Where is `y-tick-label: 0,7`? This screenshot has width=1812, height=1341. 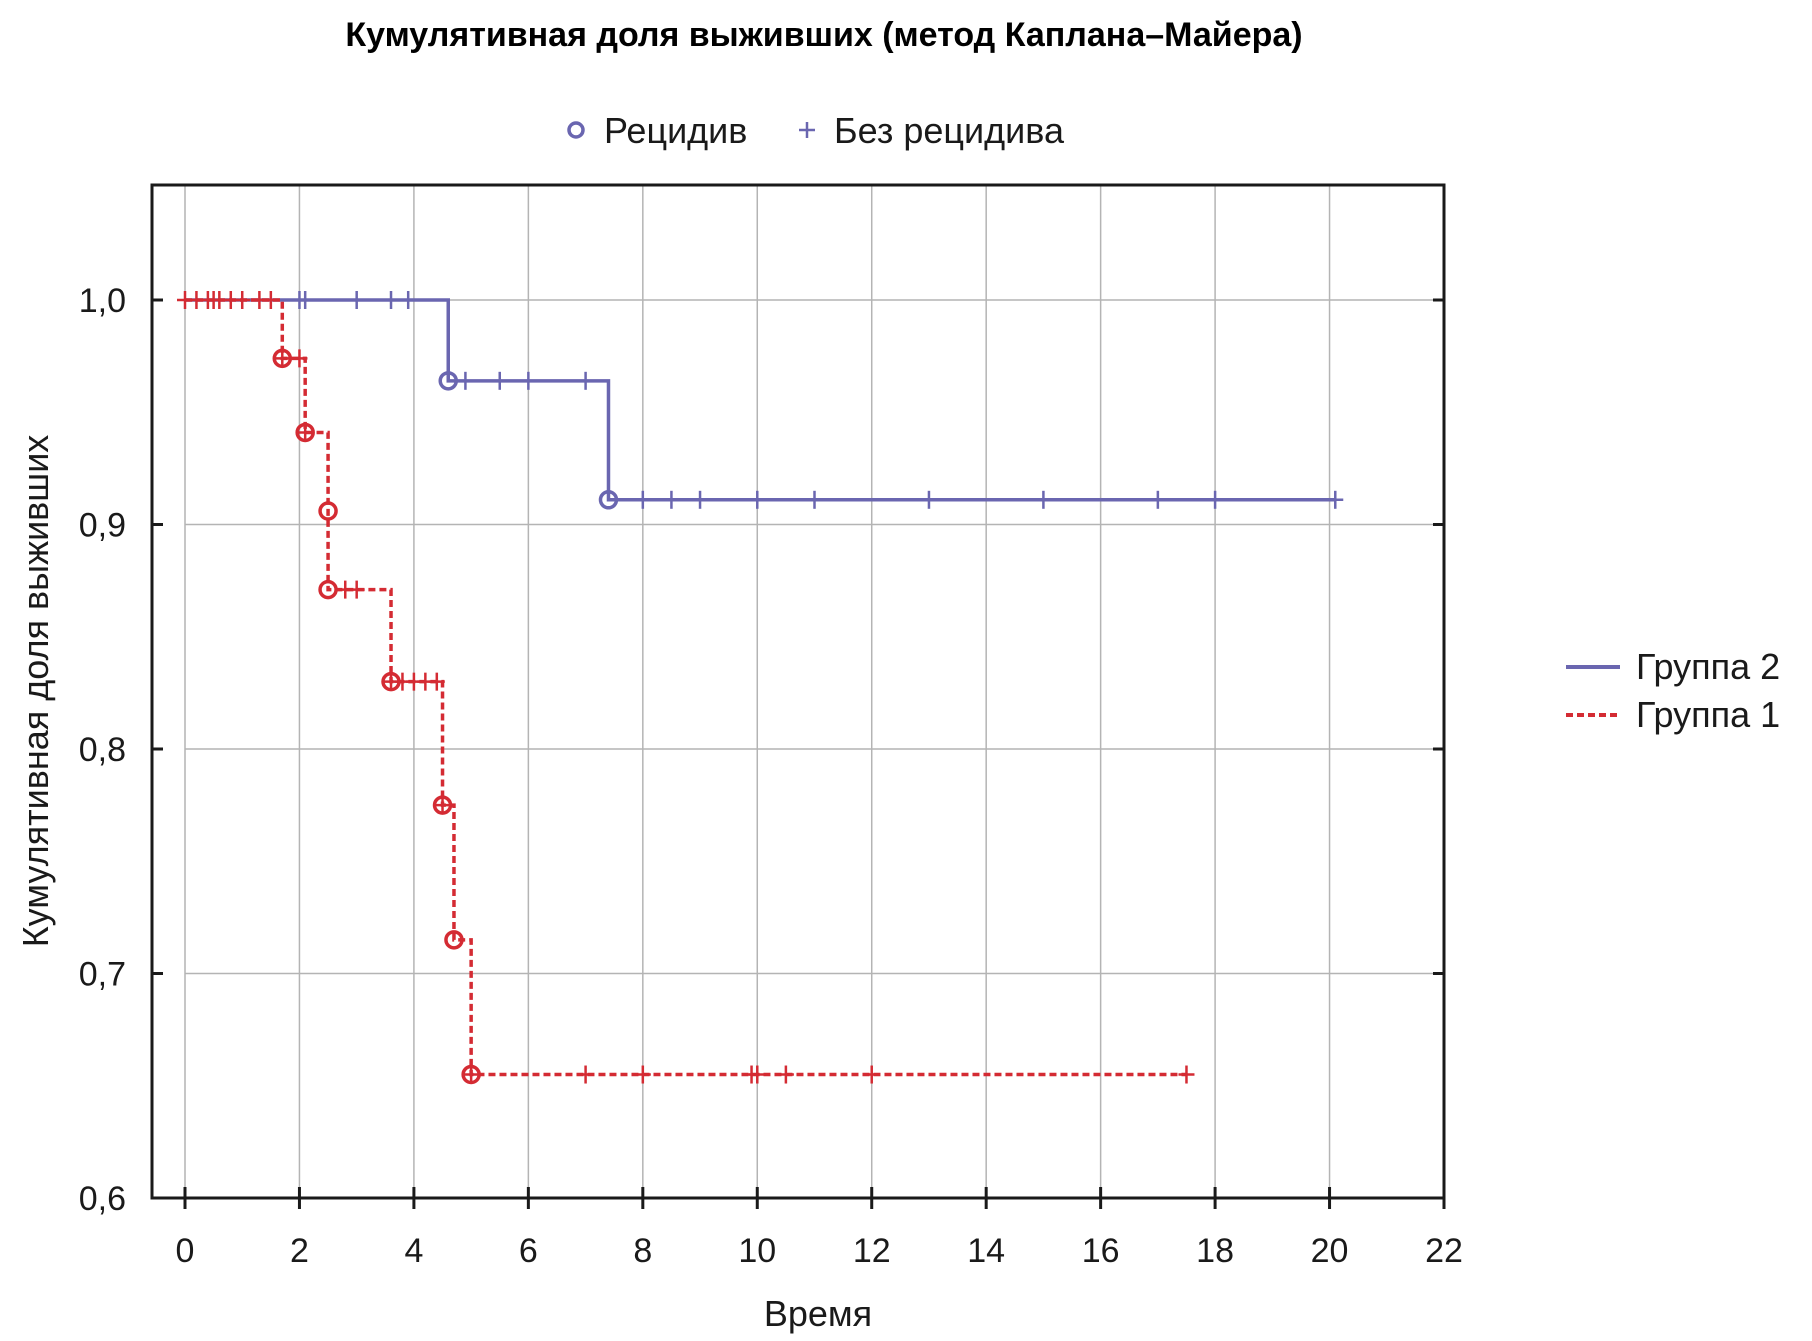 y-tick-label: 0,7 is located at coordinates (102, 975).